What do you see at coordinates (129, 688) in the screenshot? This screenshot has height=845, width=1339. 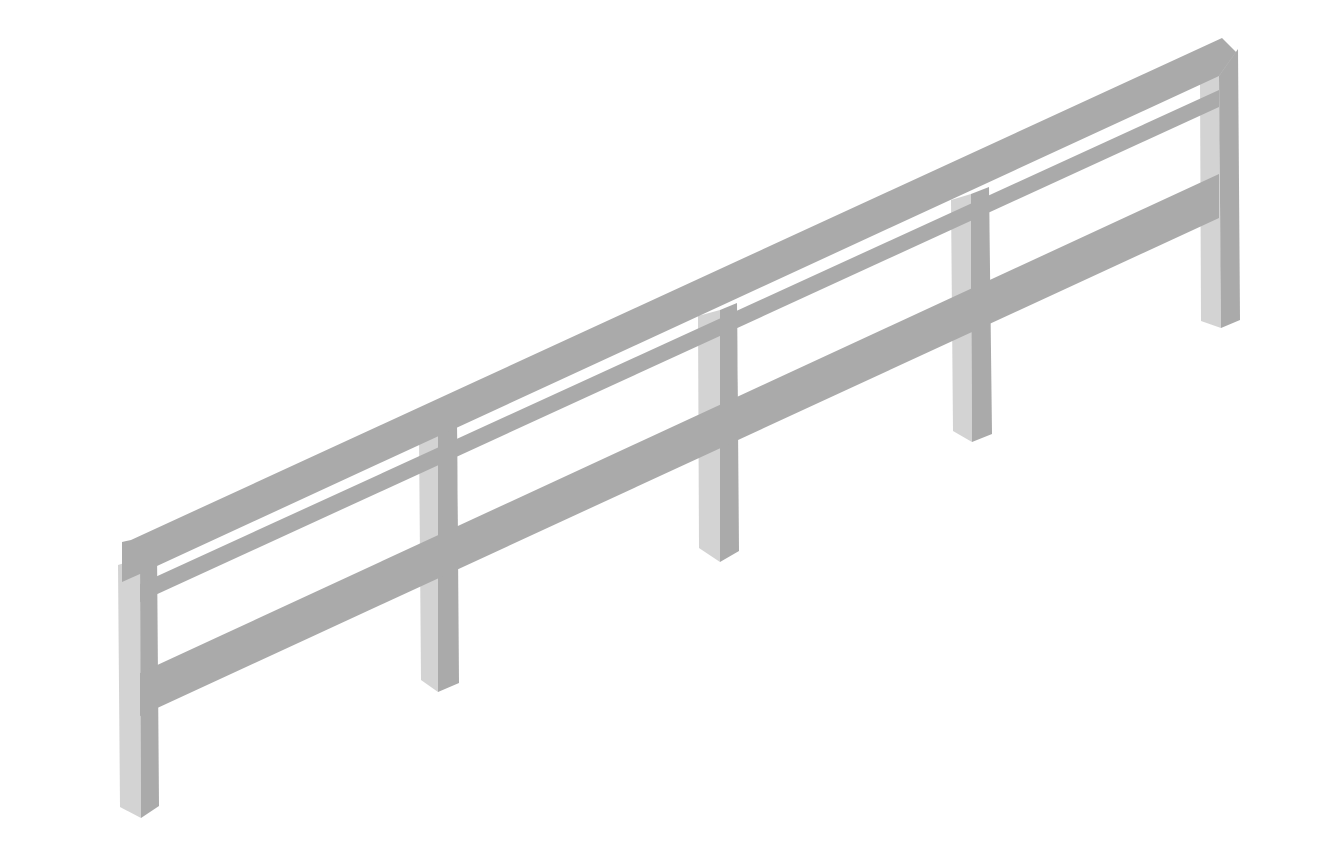 I see `post-1-side` at bounding box center [129, 688].